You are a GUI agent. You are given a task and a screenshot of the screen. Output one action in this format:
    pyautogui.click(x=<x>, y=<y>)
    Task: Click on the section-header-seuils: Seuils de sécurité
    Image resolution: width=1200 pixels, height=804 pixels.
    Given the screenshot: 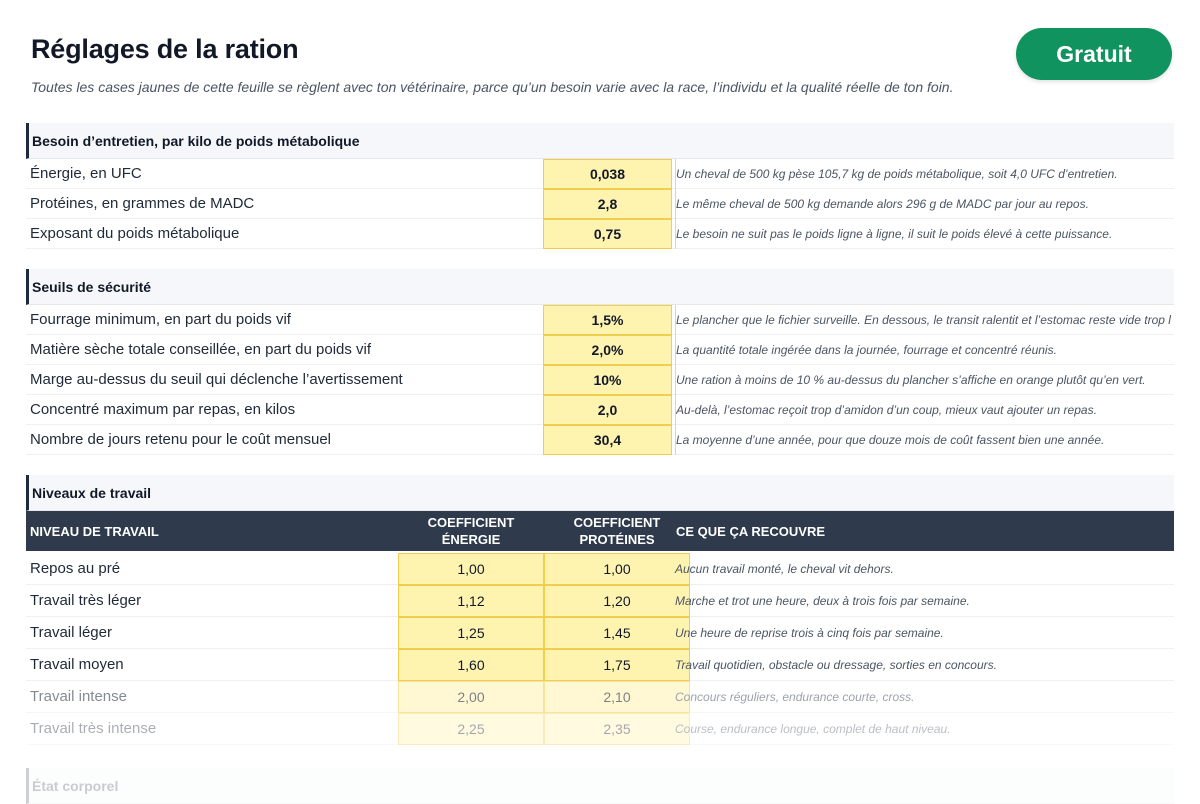 What is the action you would take?
    pyautogui.click(x=600, y=287)
    